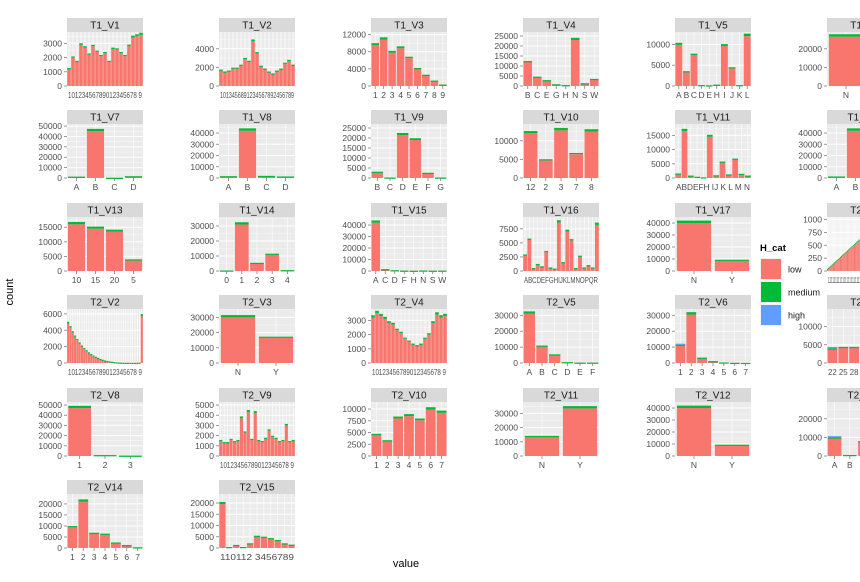  Describe the element at coordinates (256, 488) in the screenshot. I see `facet-strip-label: T2_V15` at that location.